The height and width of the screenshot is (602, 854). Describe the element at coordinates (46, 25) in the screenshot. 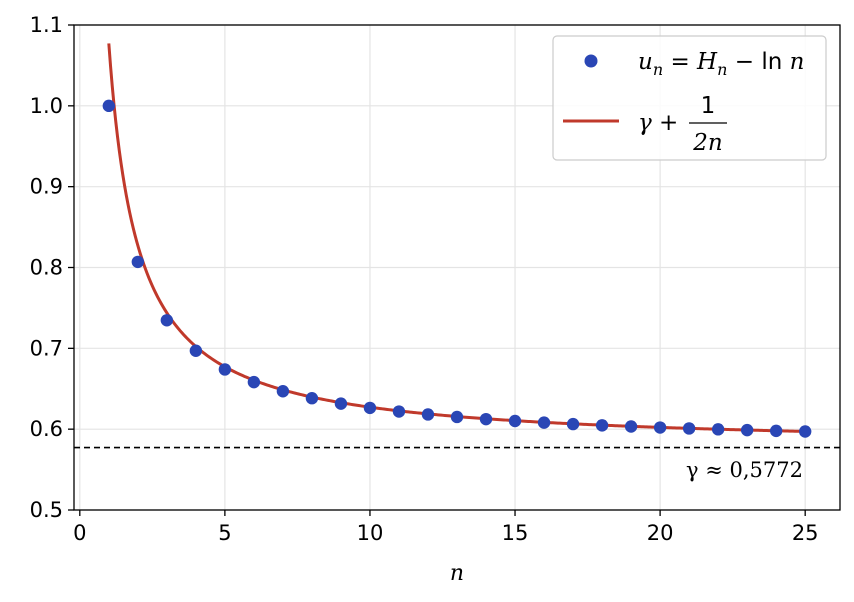

I see `y-tick-label: 1.1` at that location.